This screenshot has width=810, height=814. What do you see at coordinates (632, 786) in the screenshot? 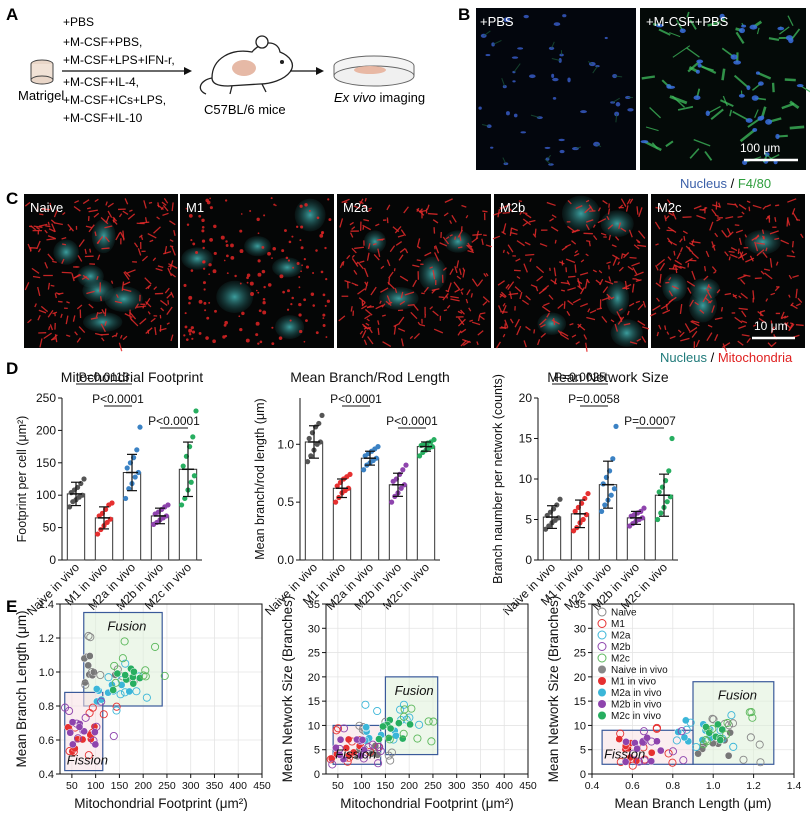
I see `x-tick-label: 0.6` at bounding box center [632, 786].